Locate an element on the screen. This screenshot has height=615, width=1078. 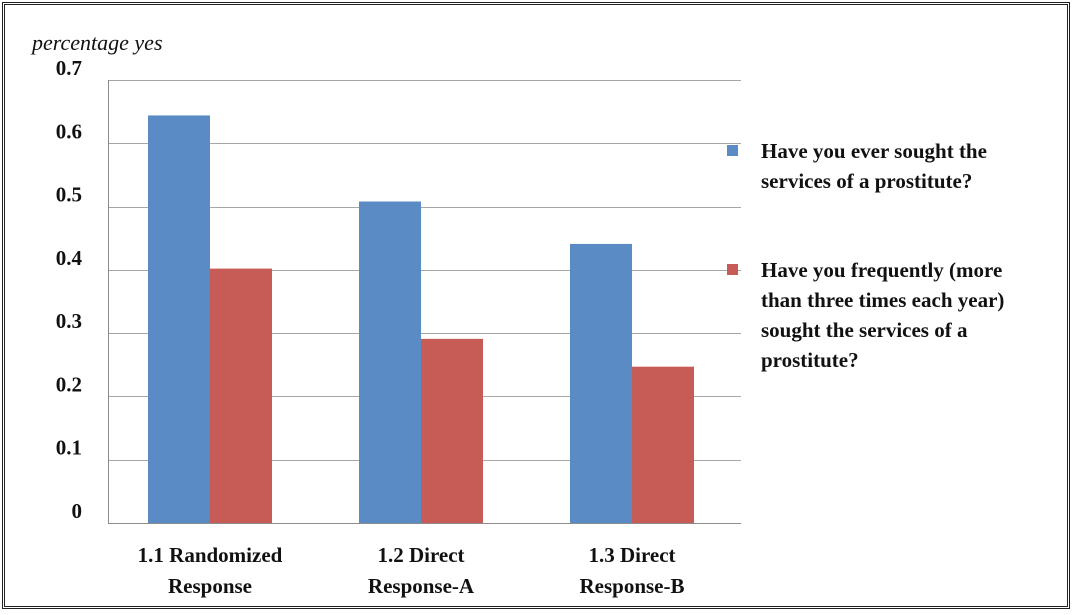
y-tick-label: 0.5 is located at coordinates (69, 195).